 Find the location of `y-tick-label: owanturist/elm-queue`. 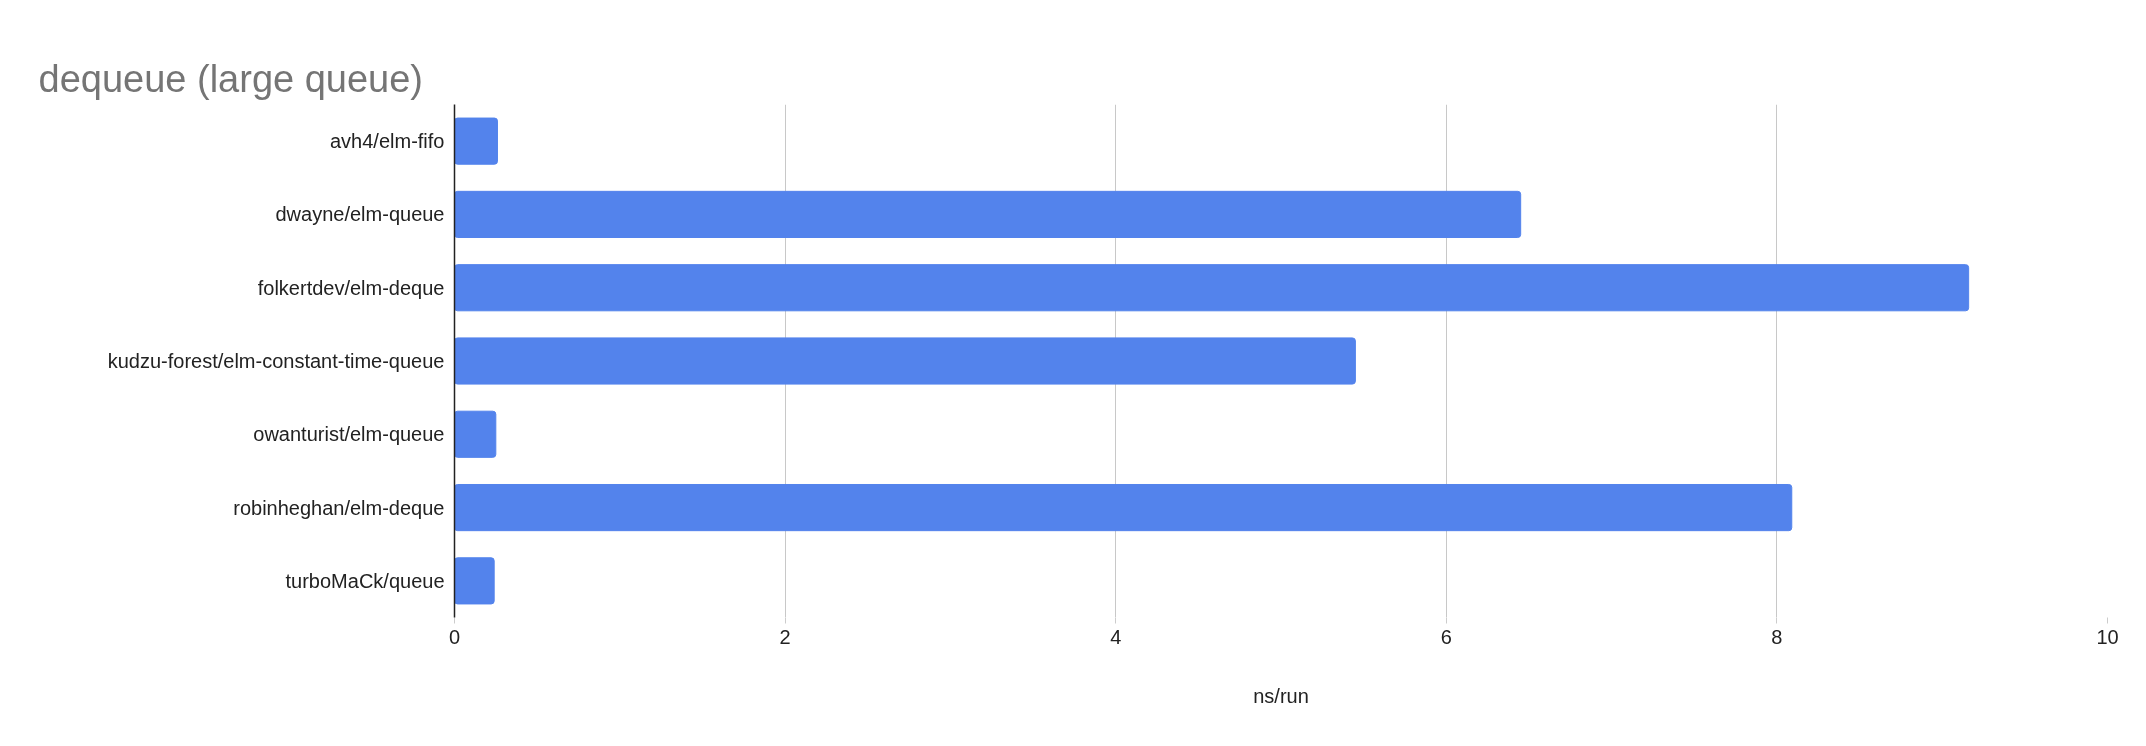

y-tick-label: owanturist/elm-queue is located at coordinates (349, 434).